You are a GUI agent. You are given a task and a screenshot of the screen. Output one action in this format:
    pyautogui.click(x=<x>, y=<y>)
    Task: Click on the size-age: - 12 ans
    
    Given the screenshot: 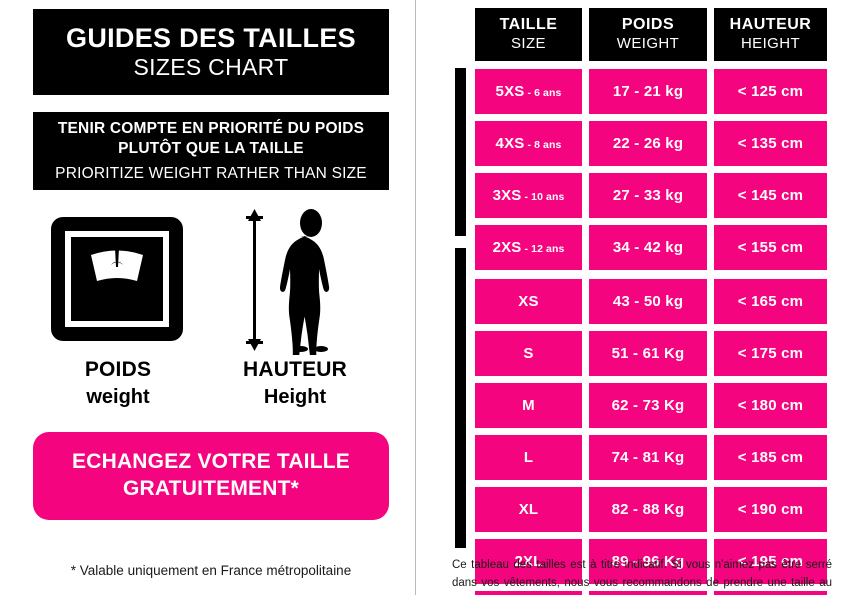 What is the action you would take?
    pyautogui.click(x=544, y=249)
    